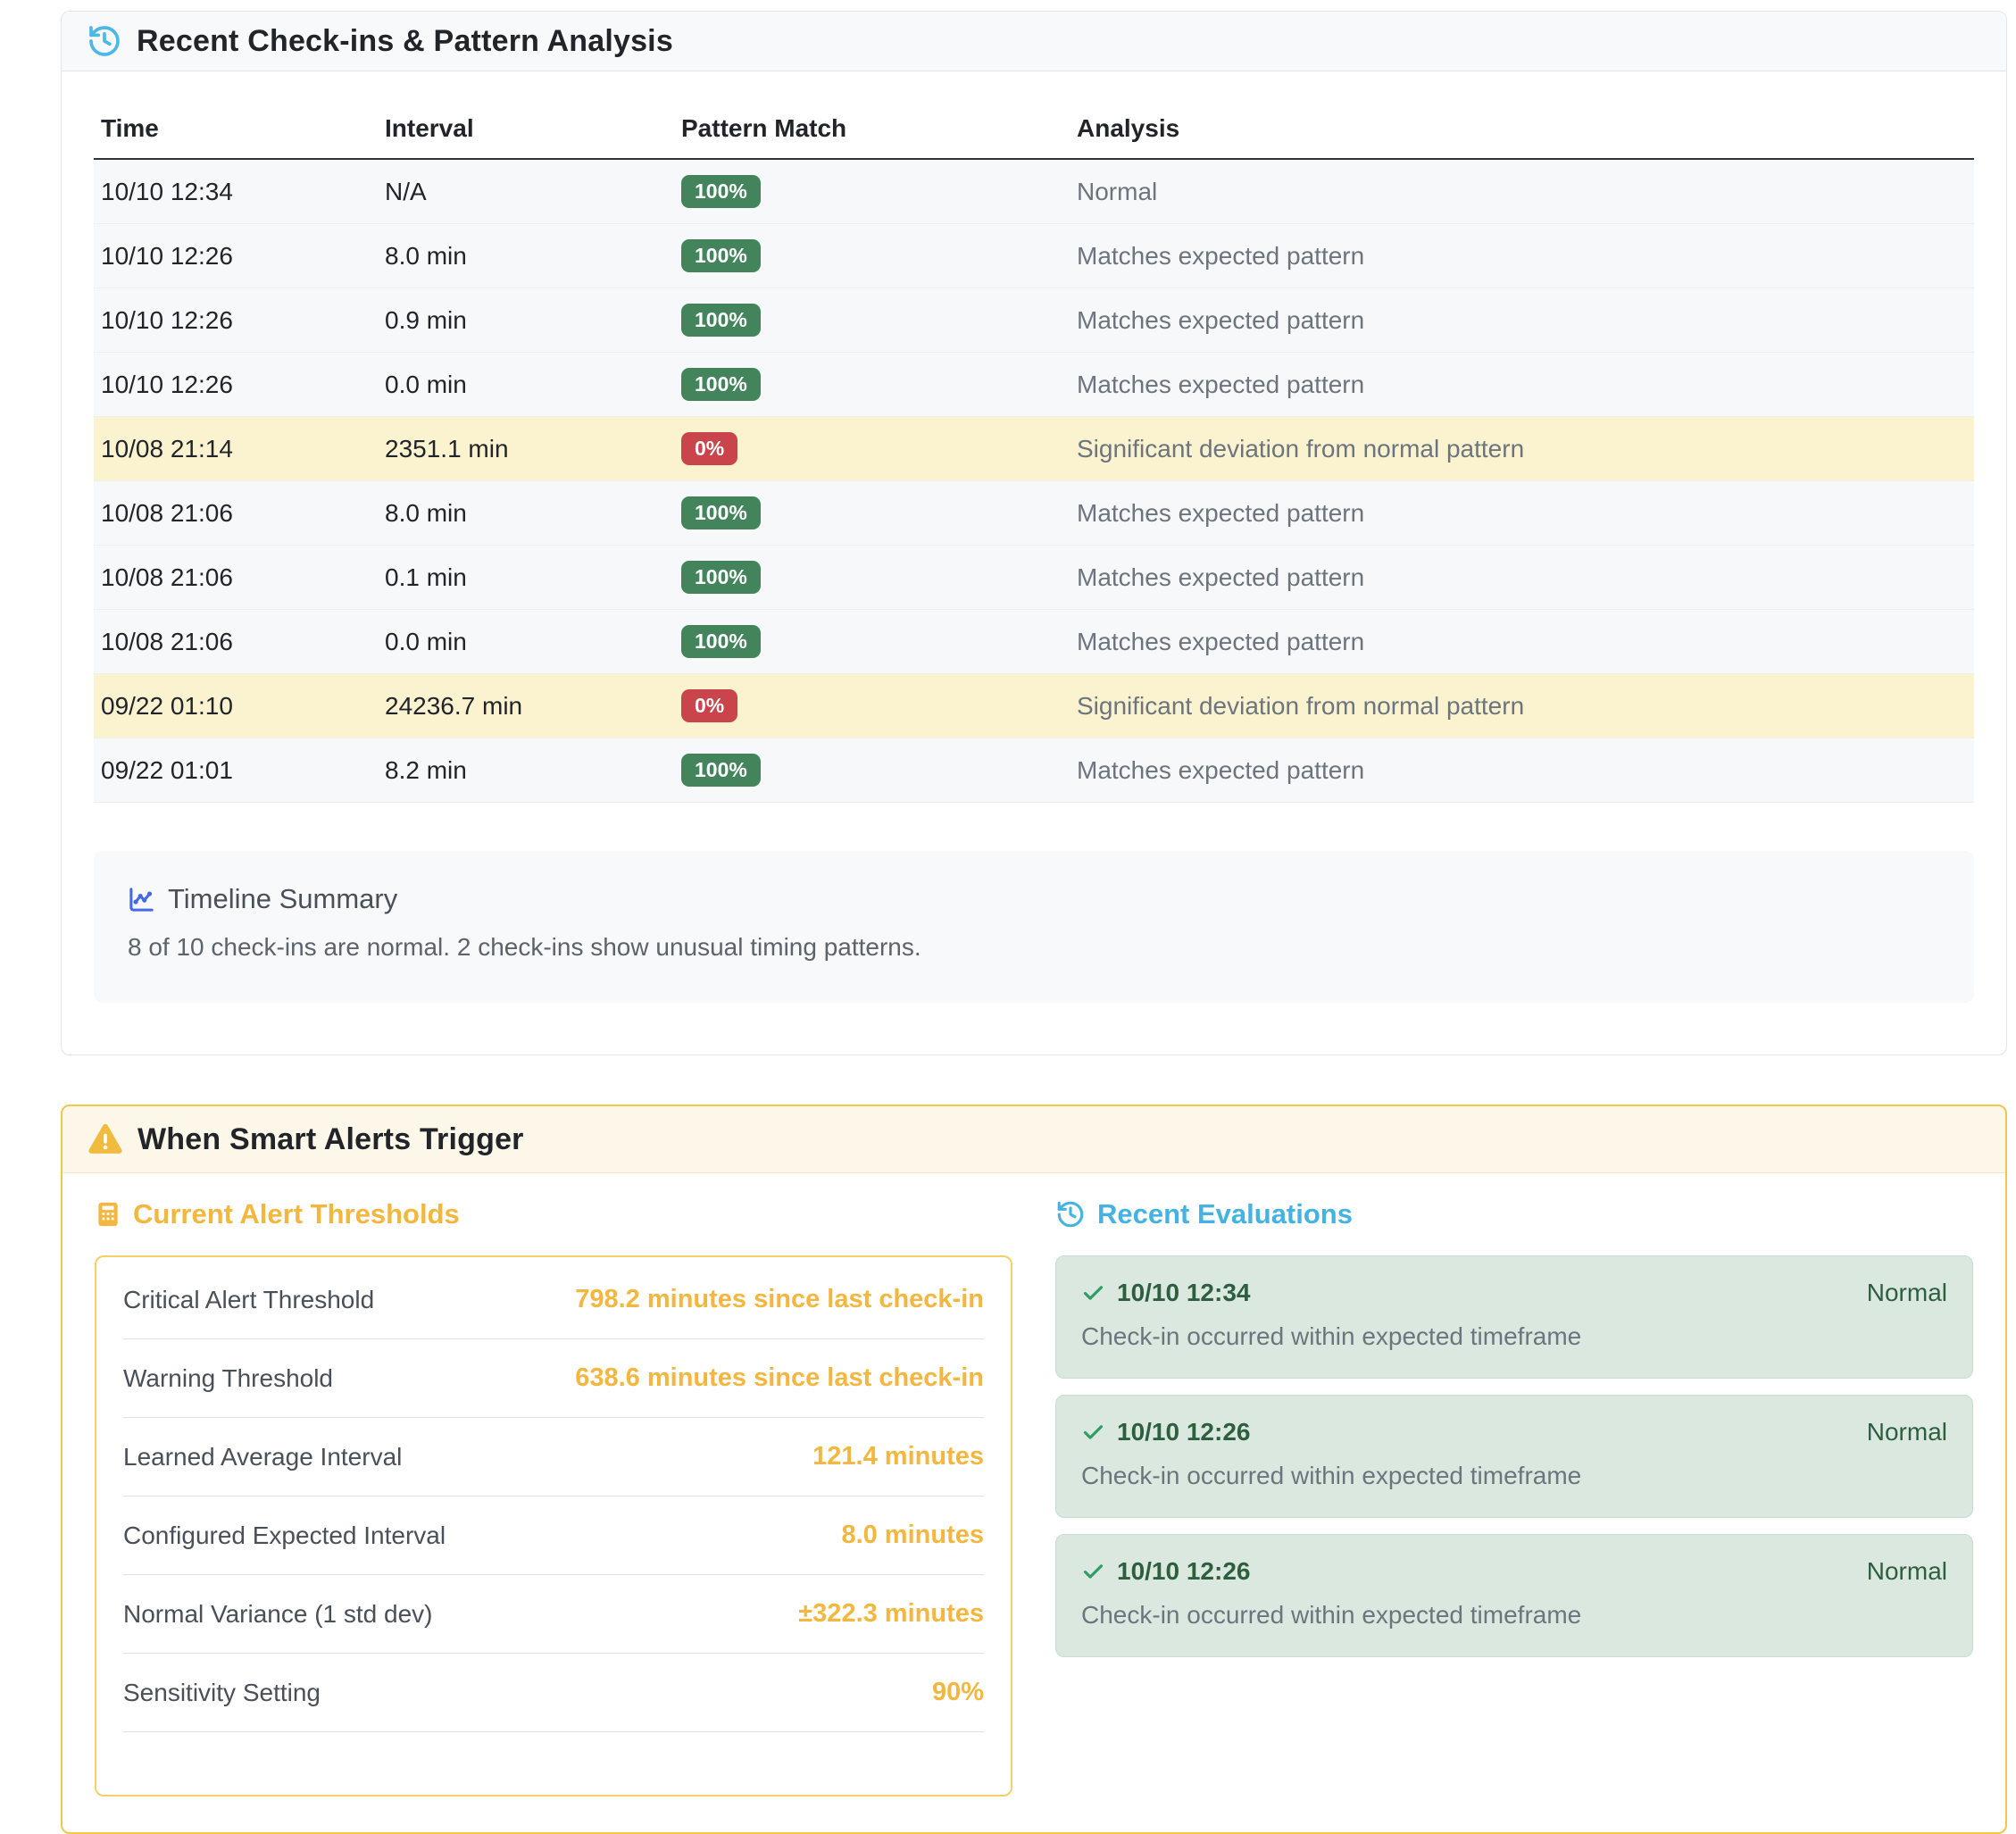  What do you see at coordinates (912, 1535) in the screenshot?
I see `threshold-value: 8.0 minutes` at bounding box center [912, 1535].